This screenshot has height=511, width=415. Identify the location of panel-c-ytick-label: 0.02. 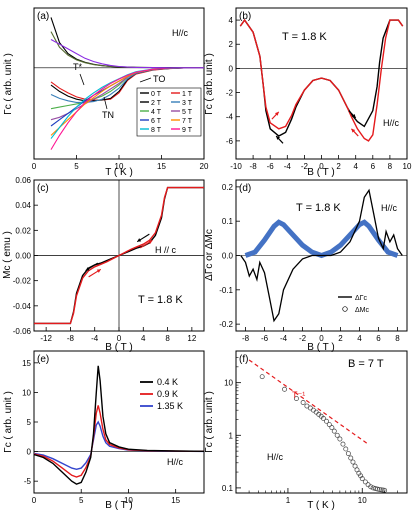
(23, 230).